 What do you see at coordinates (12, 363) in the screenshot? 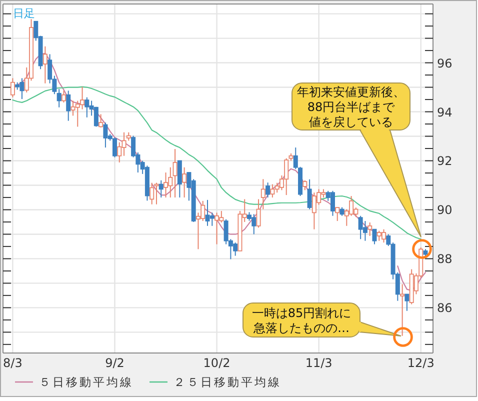
I see `x-tick-label: 8/3` at bounding box center [12, 363].